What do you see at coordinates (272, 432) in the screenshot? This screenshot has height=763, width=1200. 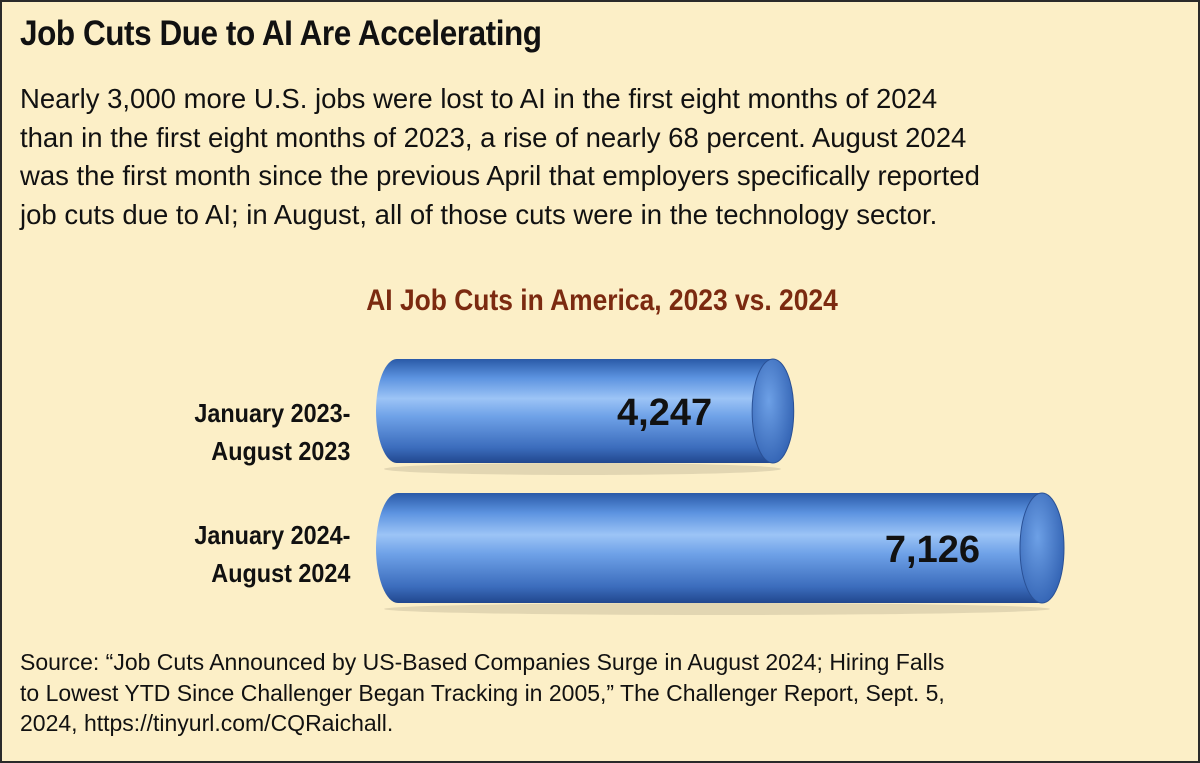 I see `category-label-2023: January 2023- August 2023` at bounding box center [272, 432].